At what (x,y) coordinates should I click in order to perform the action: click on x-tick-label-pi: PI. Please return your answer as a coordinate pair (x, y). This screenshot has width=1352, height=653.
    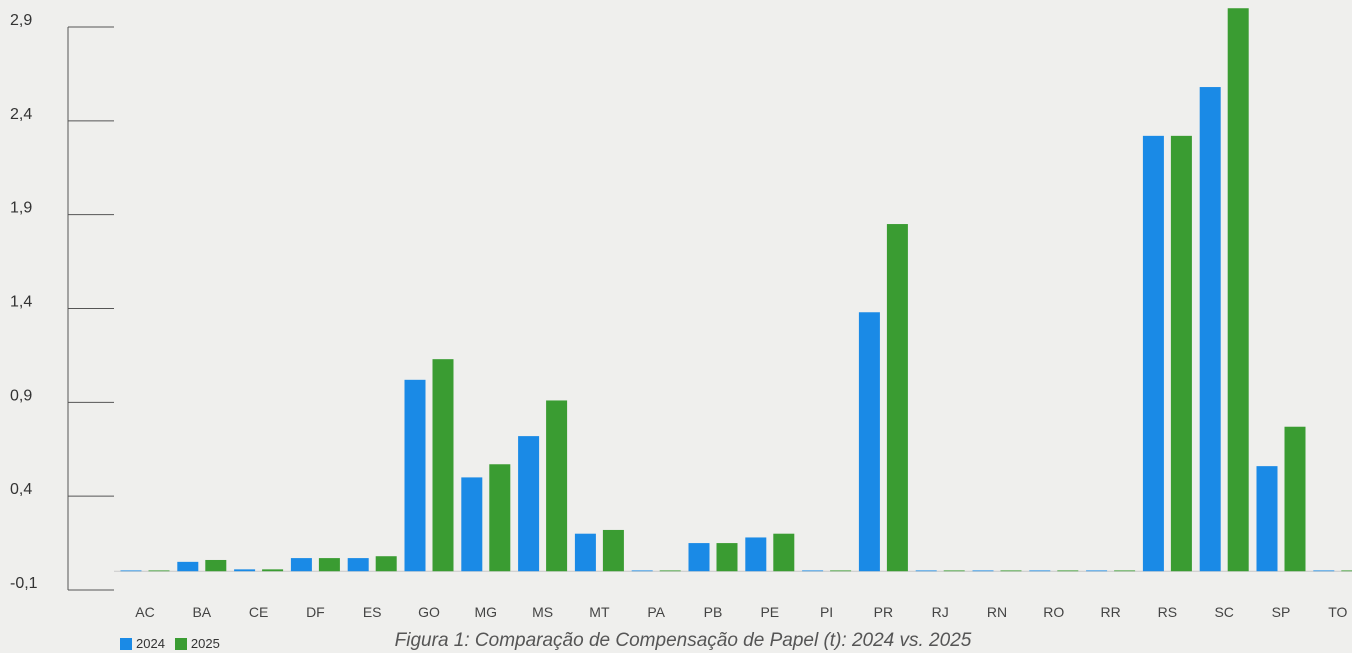
    Looking at the image, I should click on (826, 612).